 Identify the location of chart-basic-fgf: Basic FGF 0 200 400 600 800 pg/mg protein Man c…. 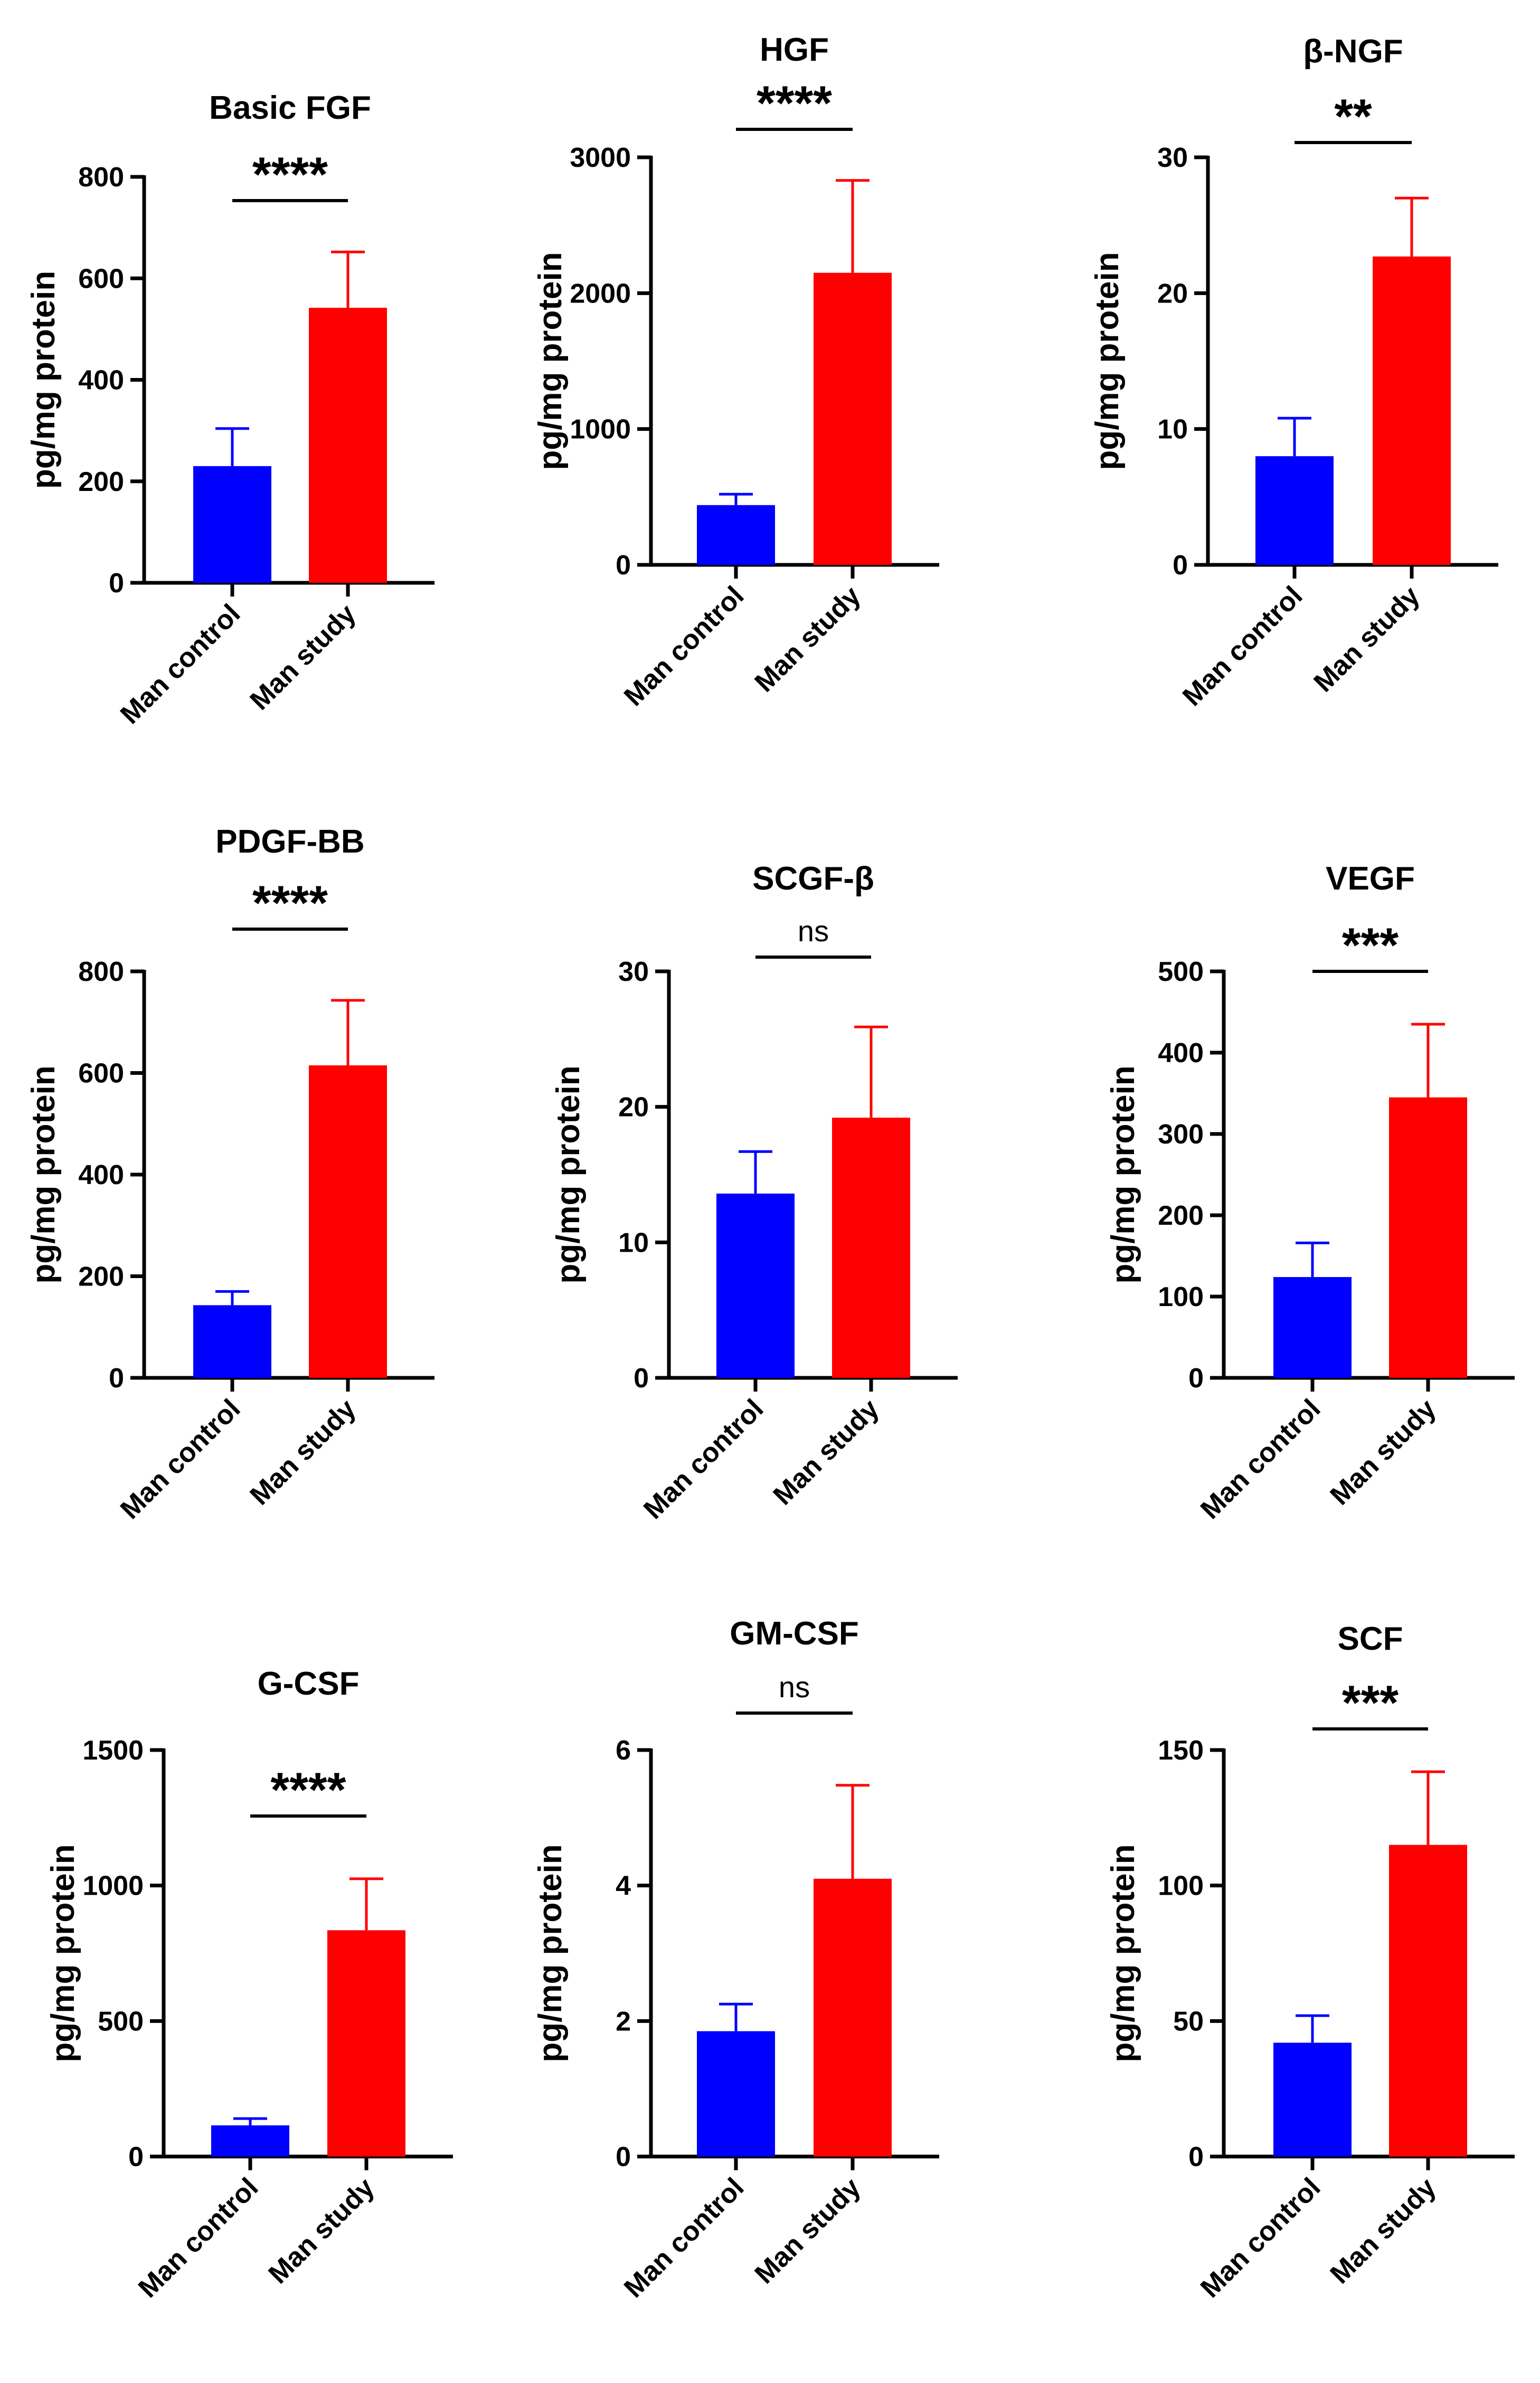
(230, 410).